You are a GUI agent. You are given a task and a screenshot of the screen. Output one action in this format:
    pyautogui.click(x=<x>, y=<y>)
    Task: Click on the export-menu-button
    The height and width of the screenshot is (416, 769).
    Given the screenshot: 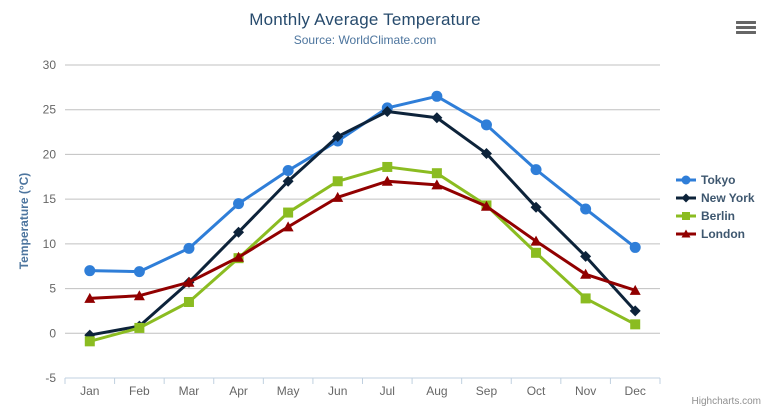 What is the action you would take?
    pyautogui.click(x=746, y=28)
    